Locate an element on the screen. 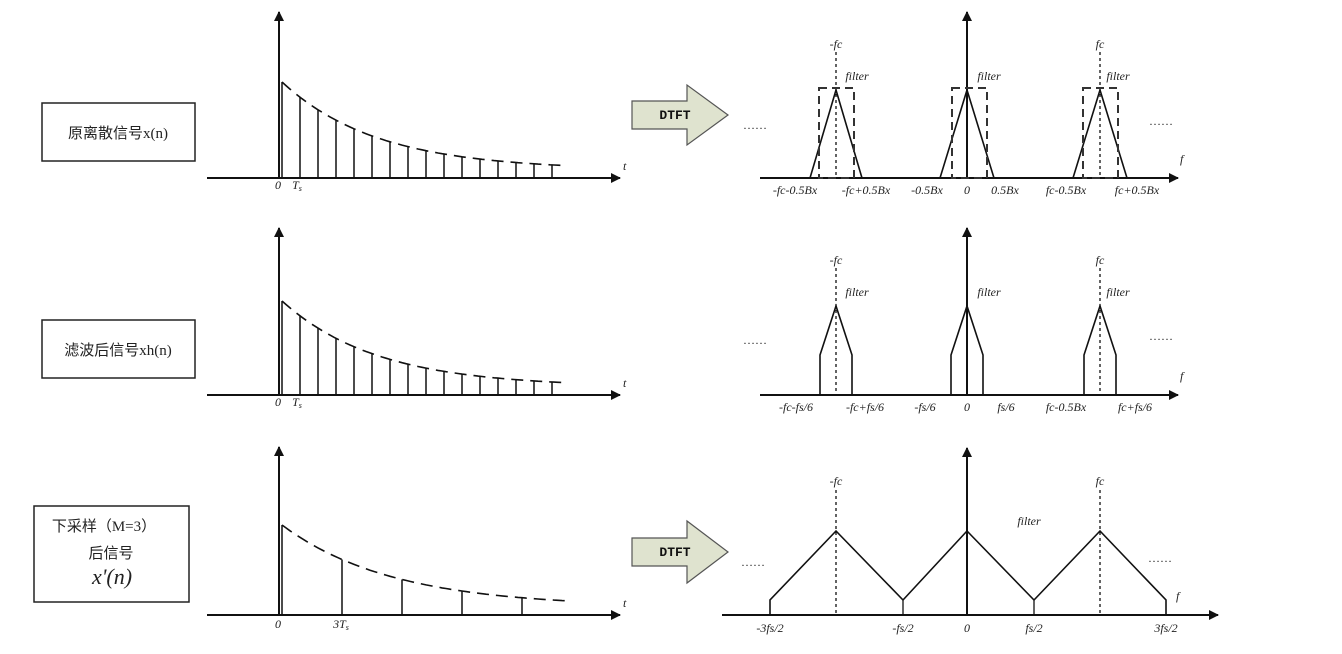 This screenshot has width=1342, height=654. spectrum-peaks is located at coordinates (968, 133).